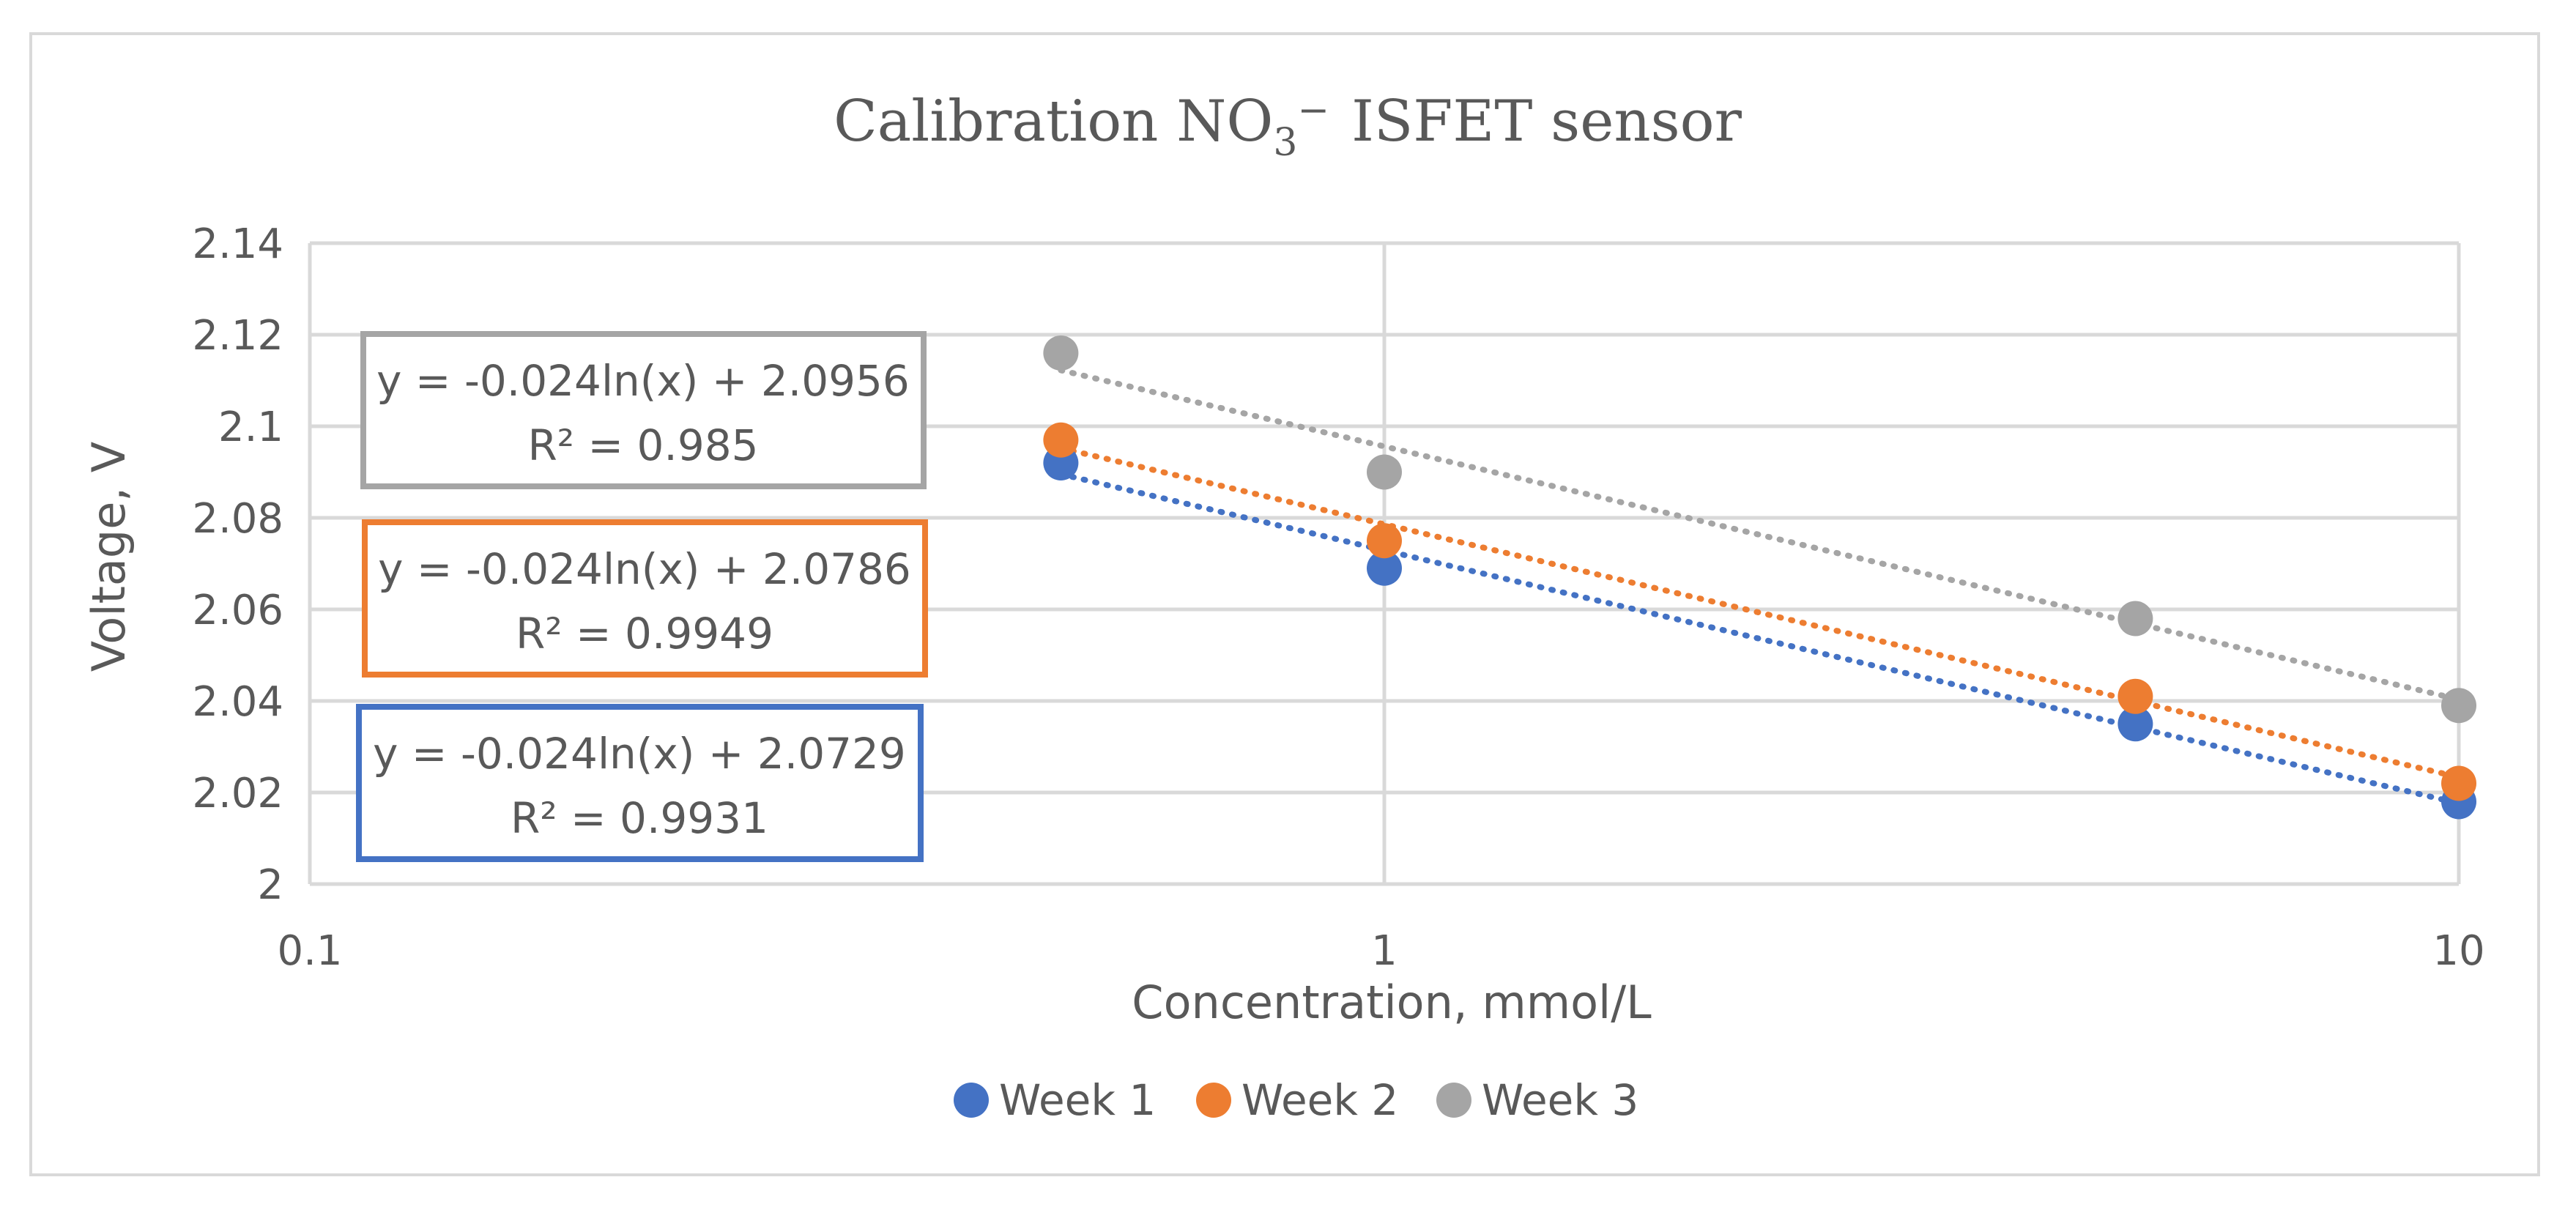 This screenshot has width=2576, height=1210. I want to click on chart-title-superscript: −, so click(1313, 111).